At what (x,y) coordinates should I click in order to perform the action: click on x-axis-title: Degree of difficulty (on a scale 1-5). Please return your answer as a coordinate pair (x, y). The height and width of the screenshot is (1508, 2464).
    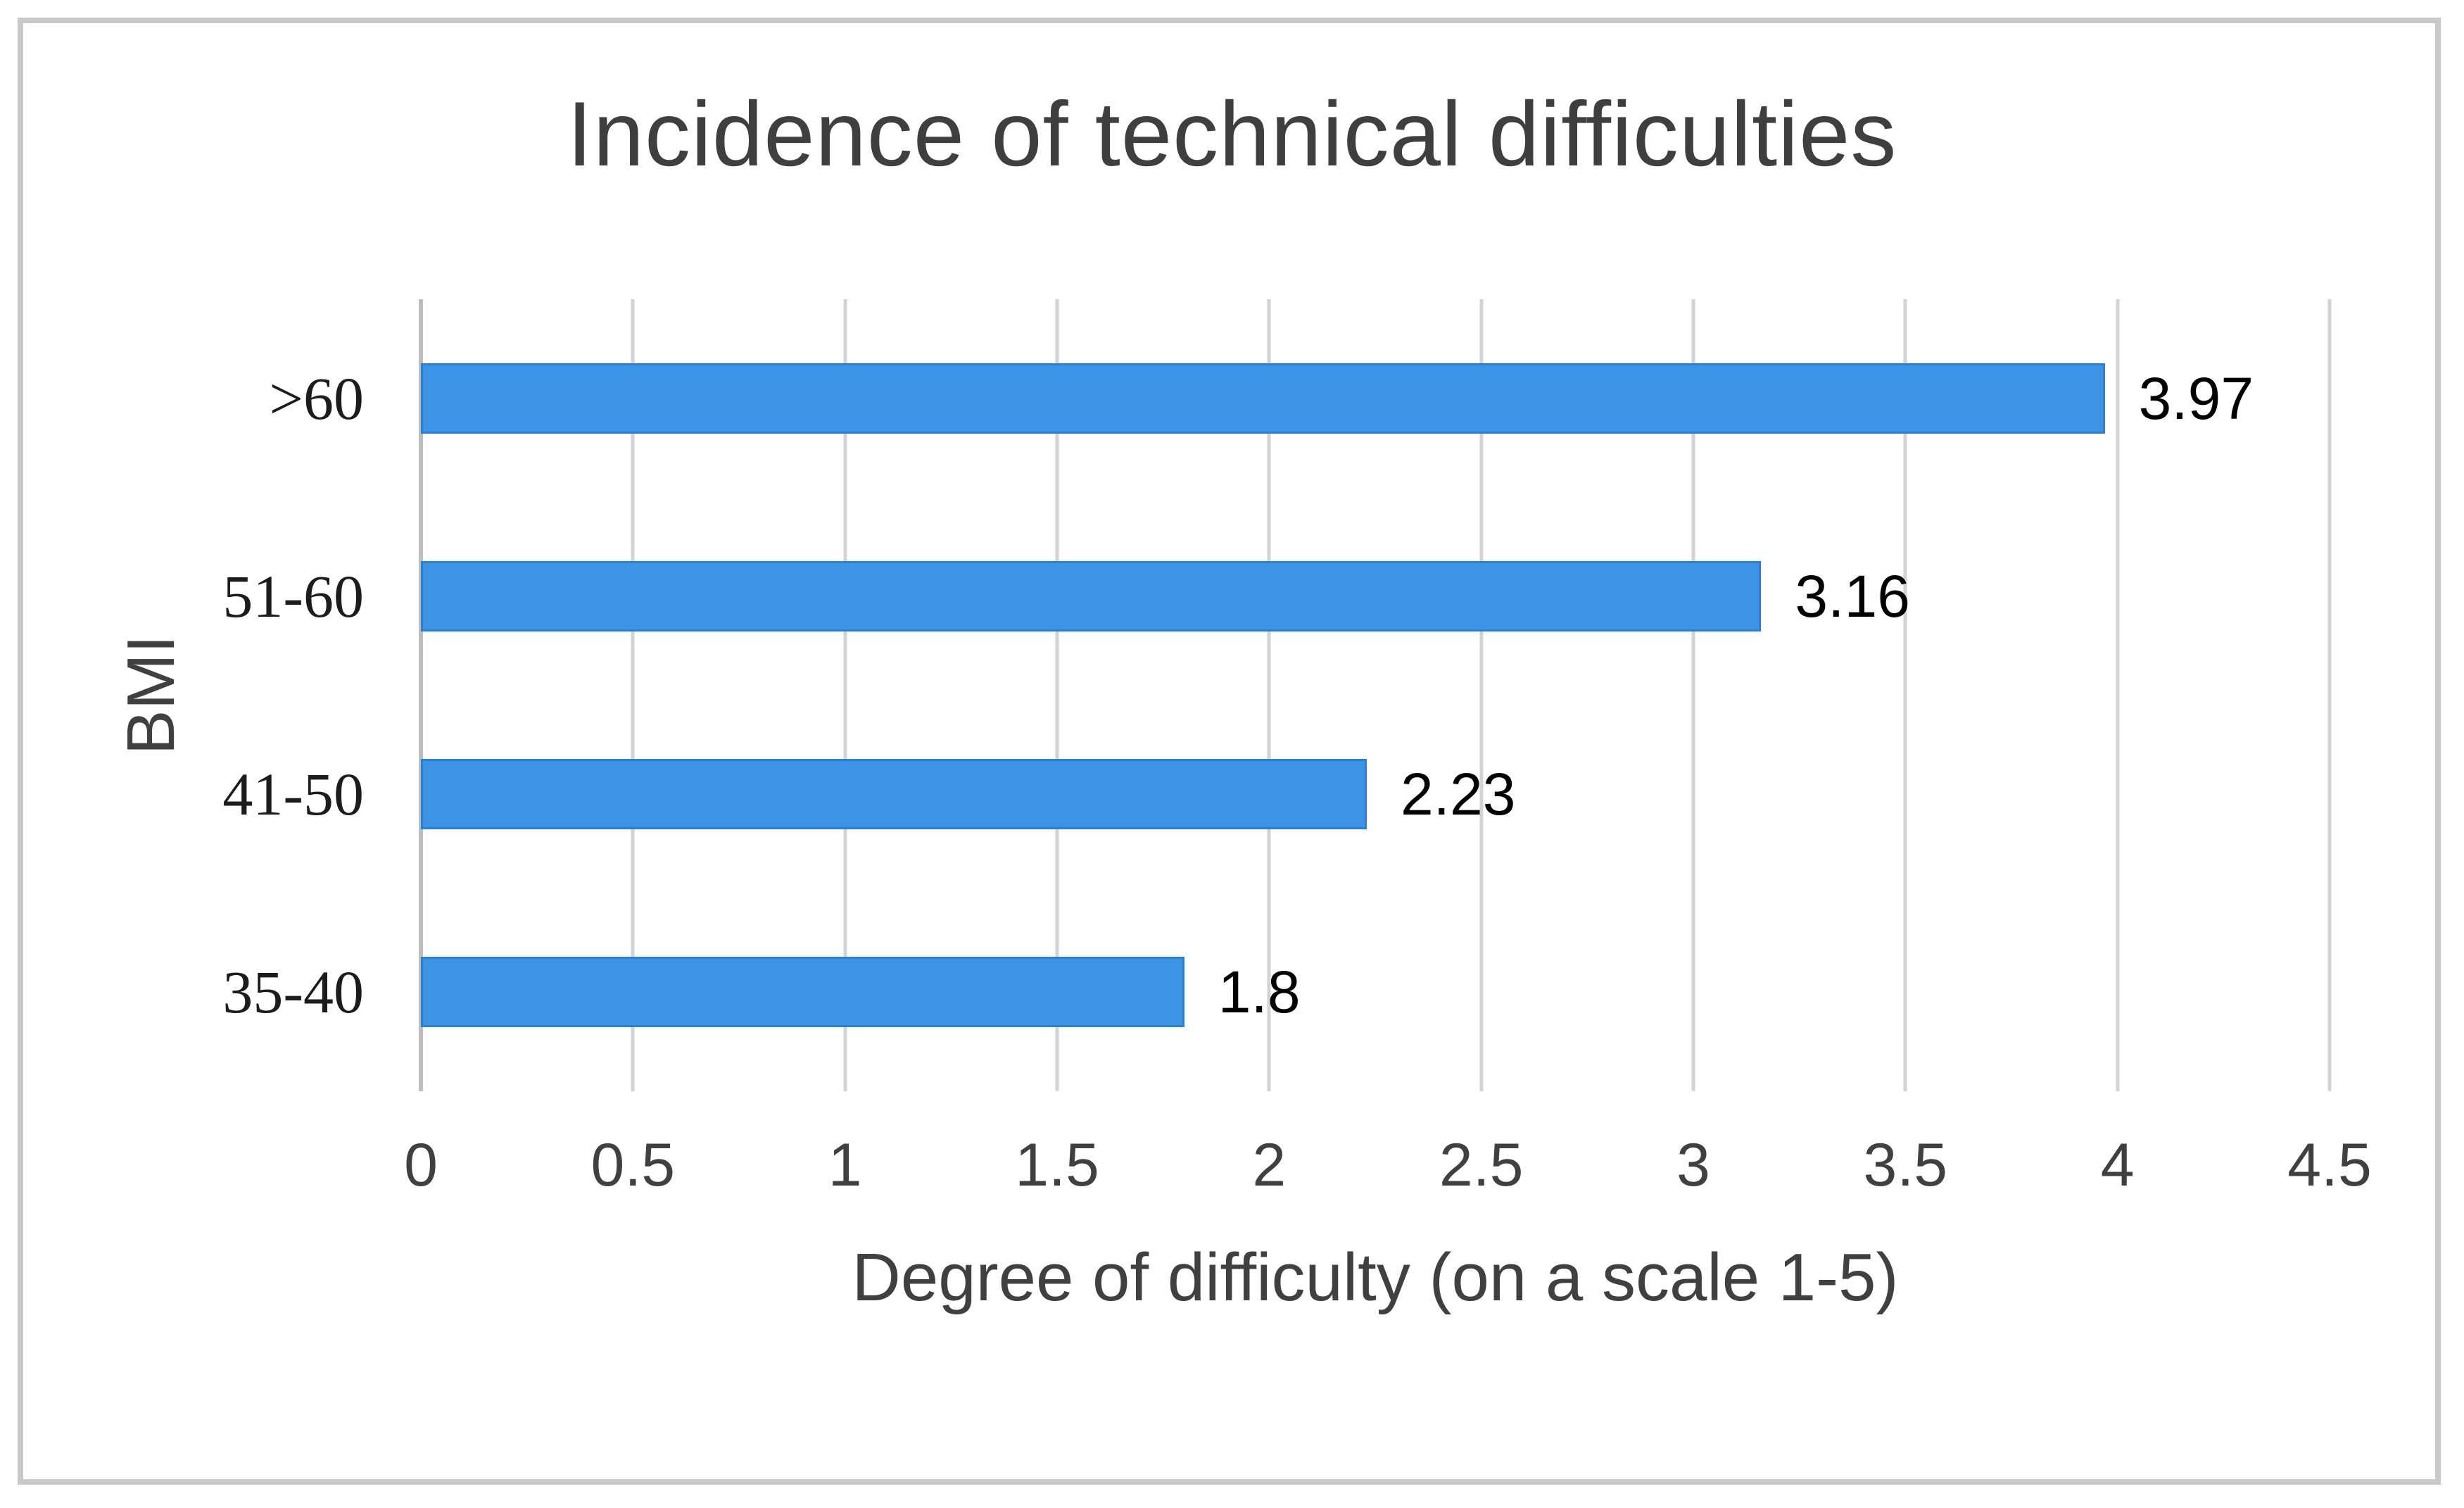
    Looking at the image, I should click on (1375, 1277).